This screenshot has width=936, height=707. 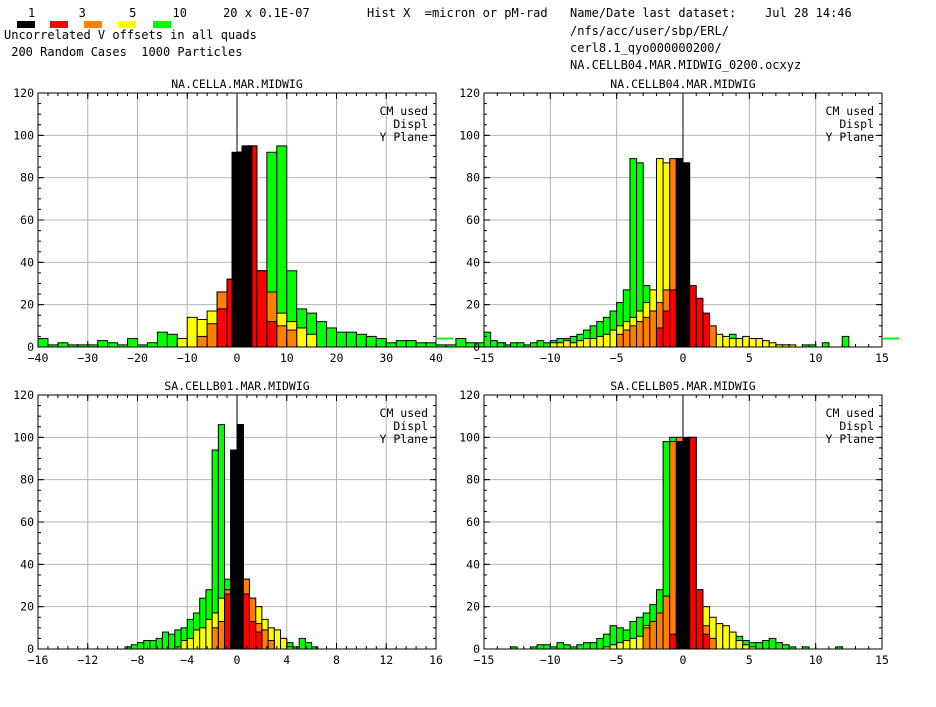 I want to click on y-tick-label: 0, so click(x=30, y=347).